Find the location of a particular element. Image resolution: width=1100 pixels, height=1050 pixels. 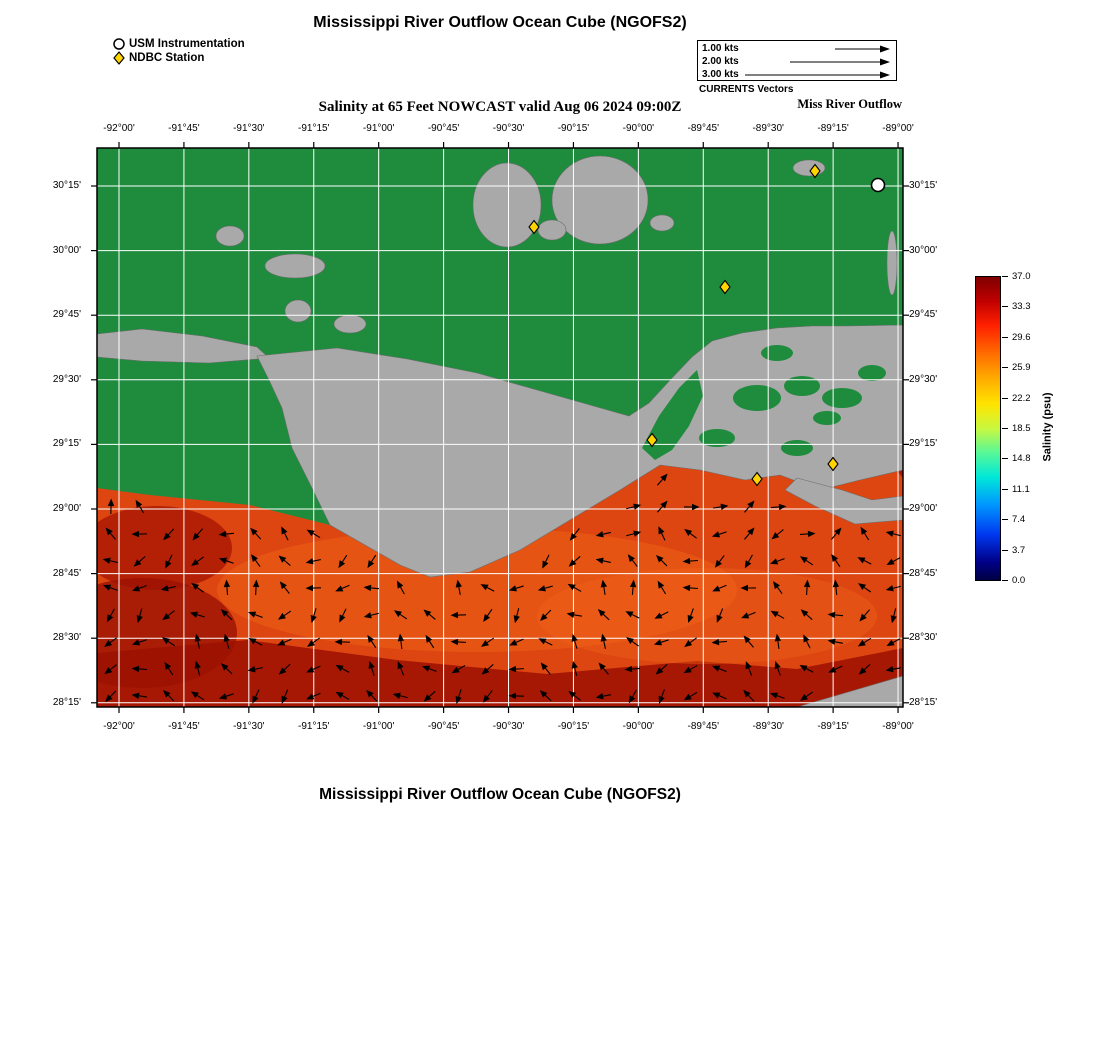

x-axis-tick-label-top: -89°00' is located at coordinates (898, 128).